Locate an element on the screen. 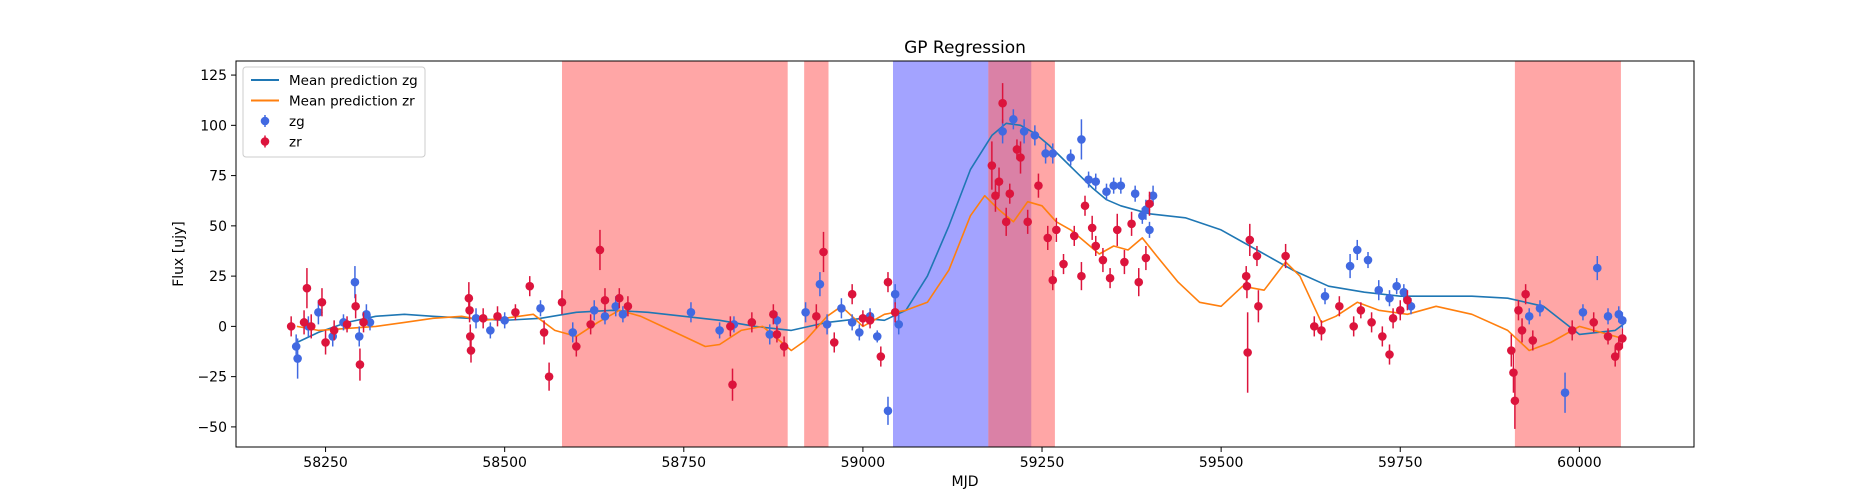  legend-entry-label: Mean prediction zg is located at coordinates (353, 81).